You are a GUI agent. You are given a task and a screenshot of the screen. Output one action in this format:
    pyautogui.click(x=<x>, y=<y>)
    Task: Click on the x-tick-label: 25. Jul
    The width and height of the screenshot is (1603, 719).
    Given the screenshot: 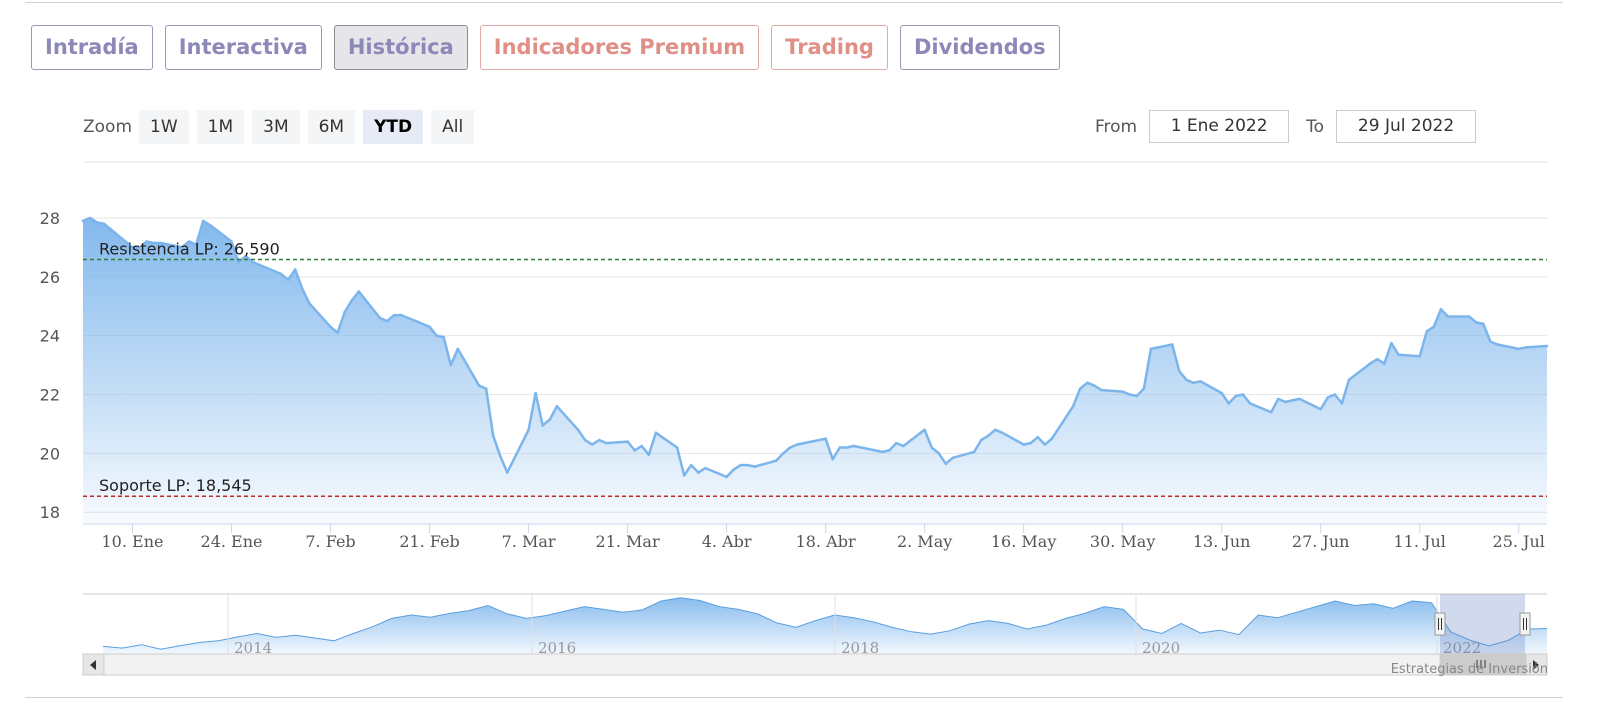 What is the action you would take?
    pyautogui.click(x=1519, y=541)
    